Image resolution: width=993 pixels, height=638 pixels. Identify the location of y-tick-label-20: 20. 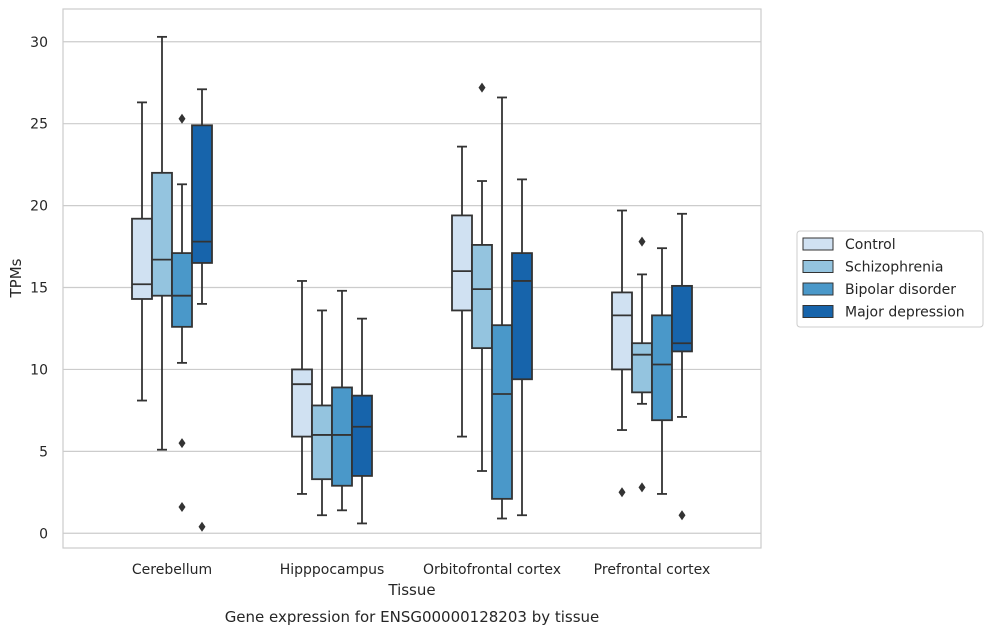
(39, 207).